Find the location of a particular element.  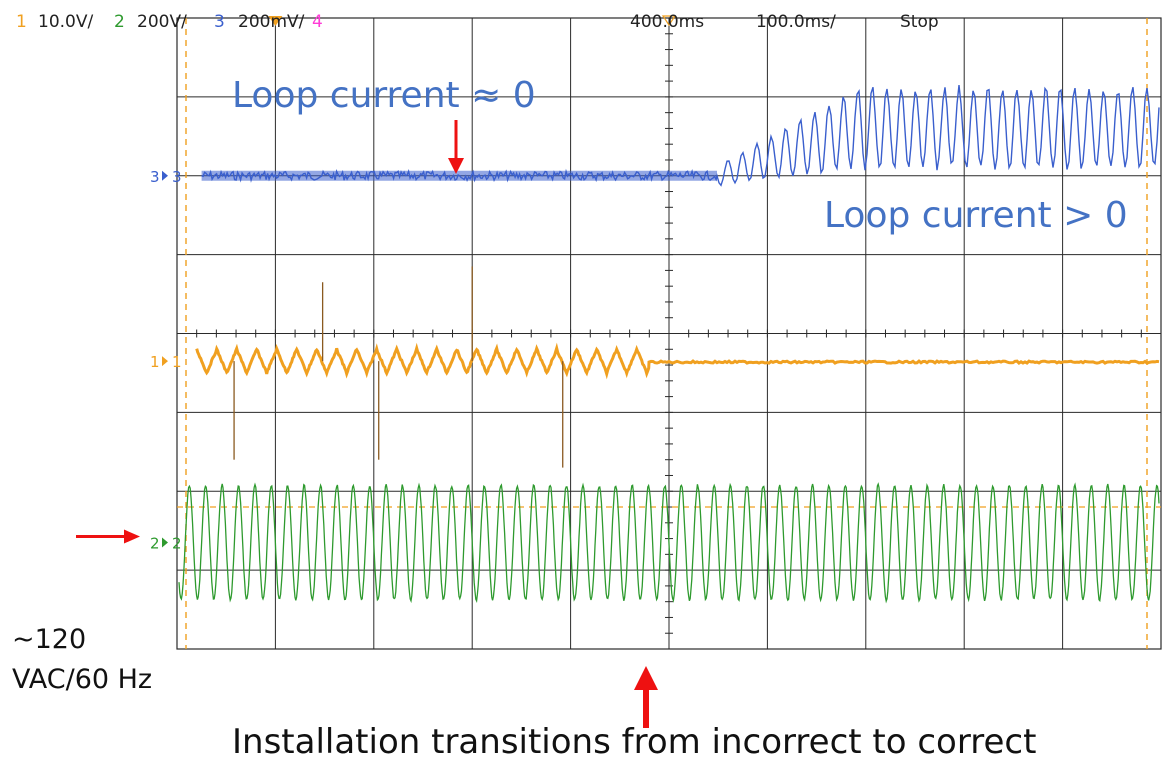

right-arrow-head-icon is located at coordinates (132, 536).